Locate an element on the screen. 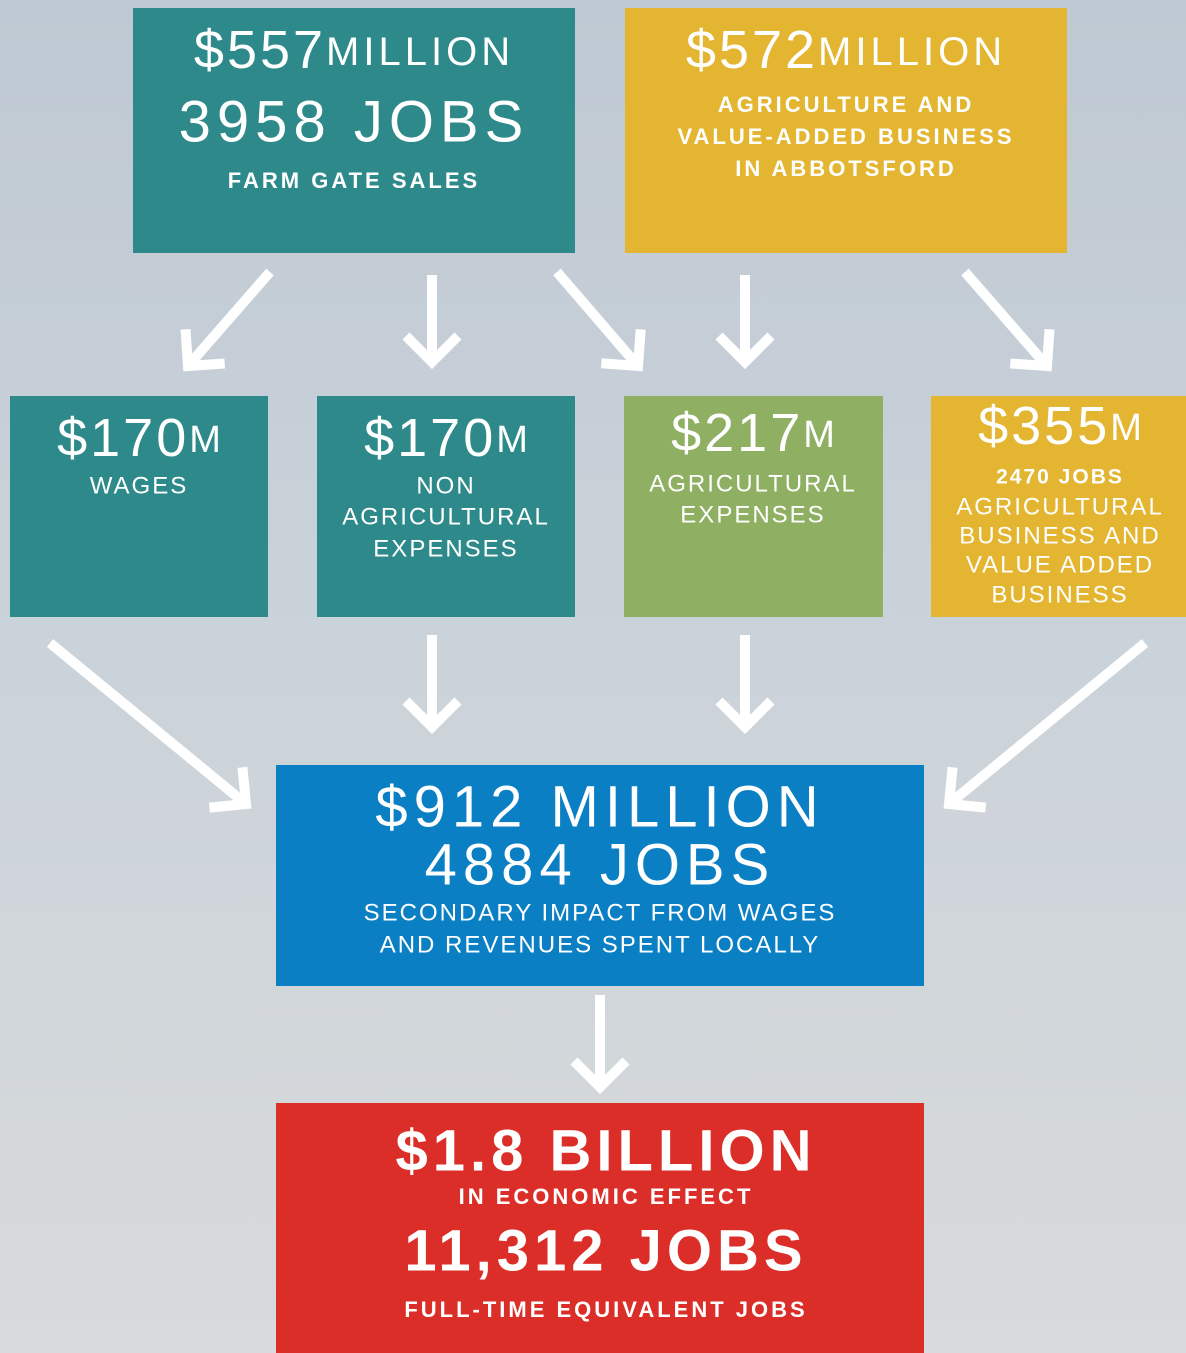 The width and height of the screenshot is (1186, 1353). caption: WAGES is located at coordinates (139, 485).